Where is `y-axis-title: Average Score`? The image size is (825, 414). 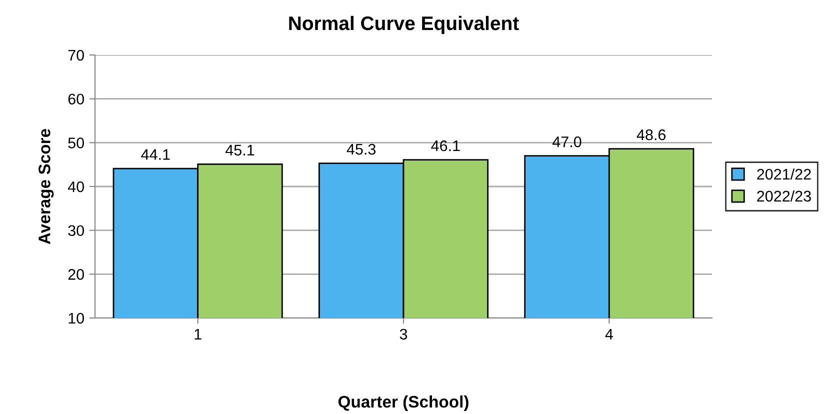
y-axis-title: Average Score is located at coordinates (46, 186).